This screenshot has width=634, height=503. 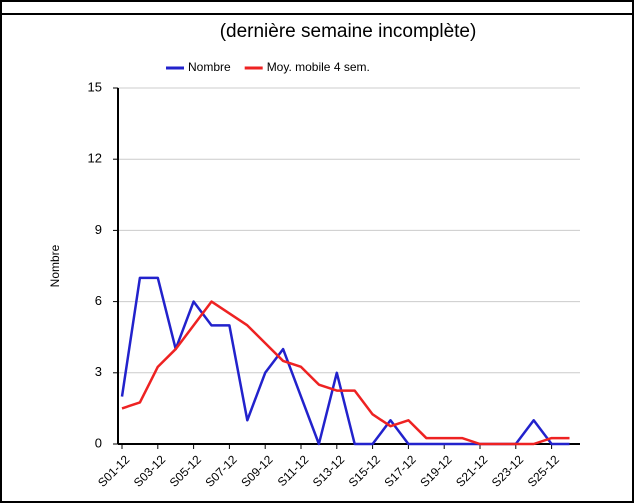 I want to click on y-tick-label: 12, so click(x=95, y=158).